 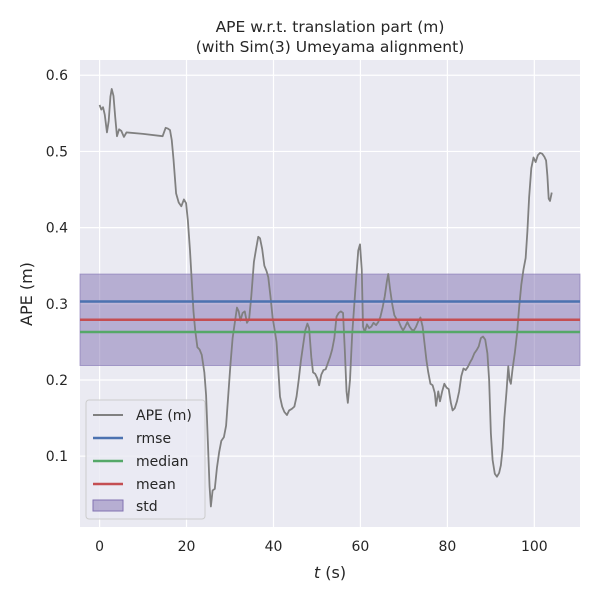 I want to click on x-axis-label: t (s), so click(x=330, y=572).